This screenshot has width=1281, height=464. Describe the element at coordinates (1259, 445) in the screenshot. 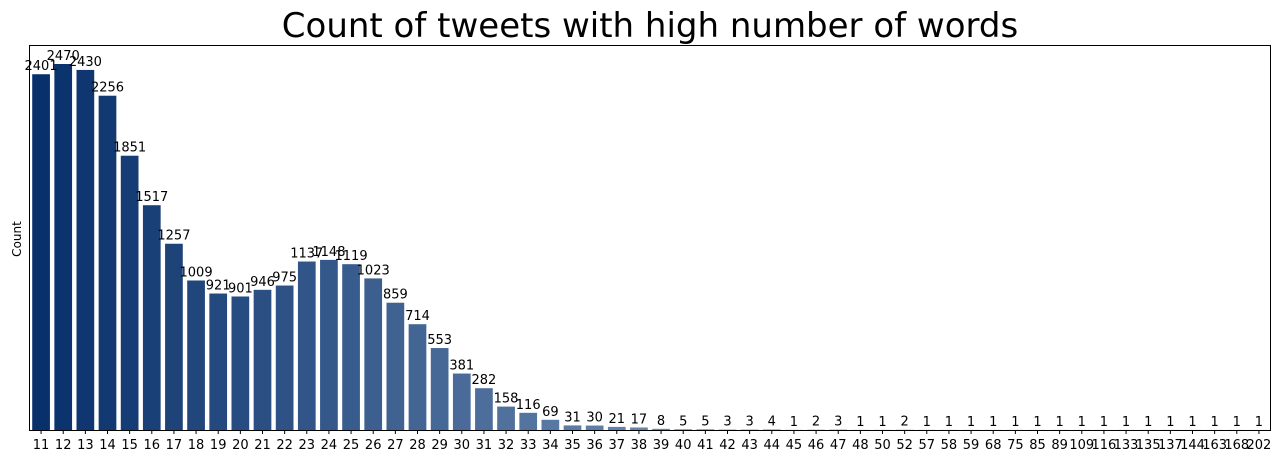

I see `x-tick-label-202: 202` at that location.